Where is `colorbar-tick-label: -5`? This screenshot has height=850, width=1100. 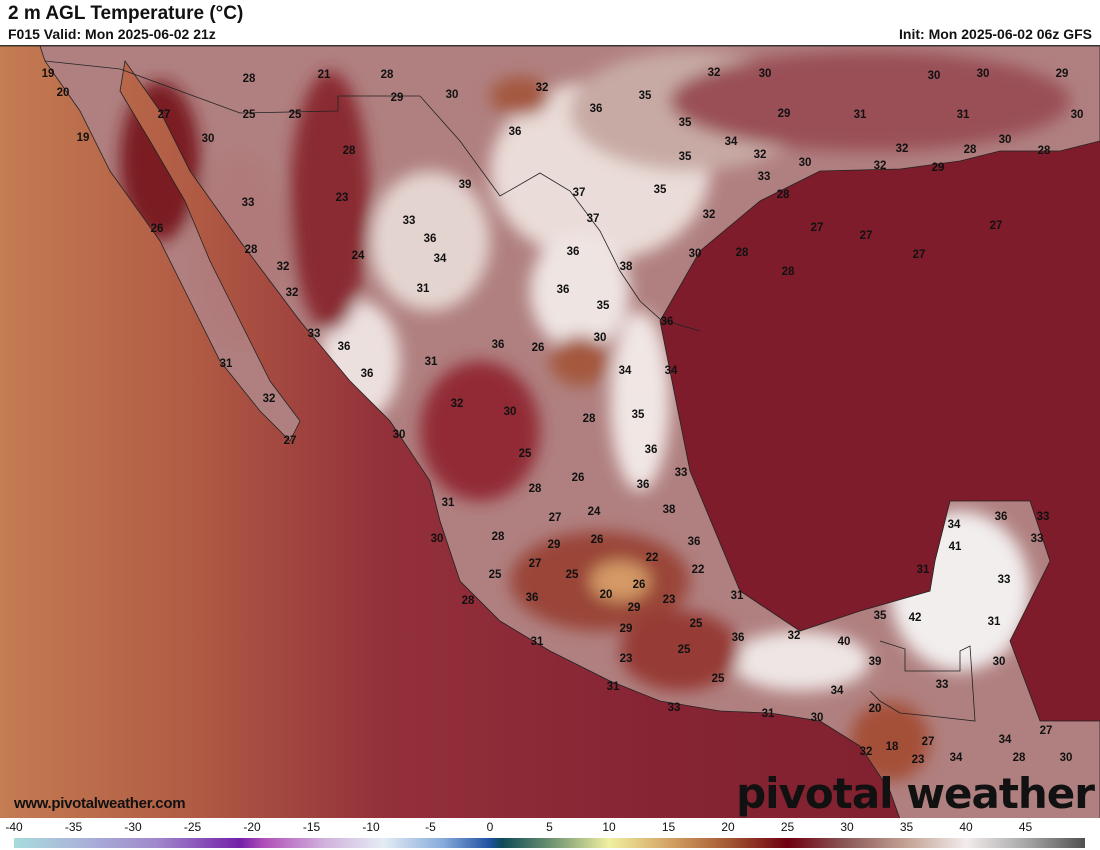 colorbar-tick-label: -5 is located at coordinates (430, 827).